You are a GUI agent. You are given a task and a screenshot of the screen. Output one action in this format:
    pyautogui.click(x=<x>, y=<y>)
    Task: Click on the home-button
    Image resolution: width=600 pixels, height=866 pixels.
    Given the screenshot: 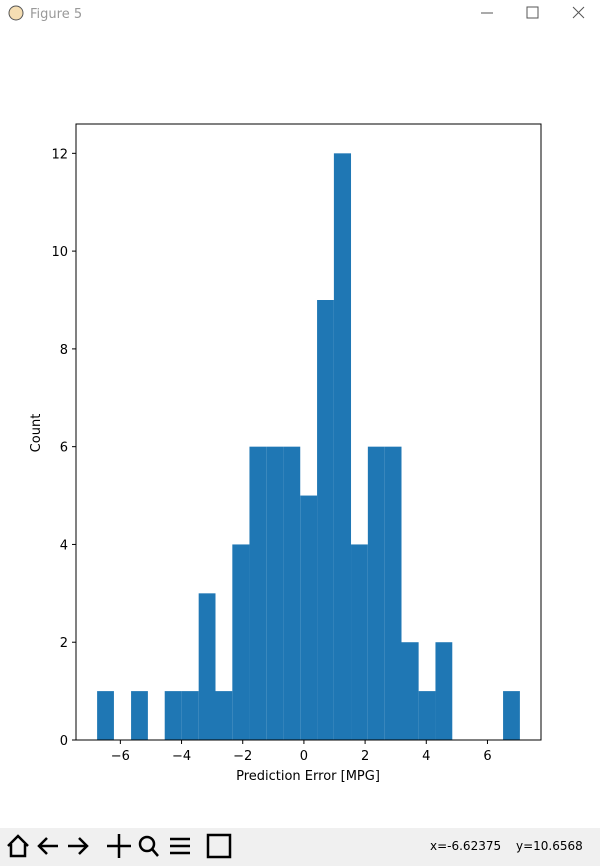 What is the action you would take?
    pyautogui.click(x=18, y=846)
    